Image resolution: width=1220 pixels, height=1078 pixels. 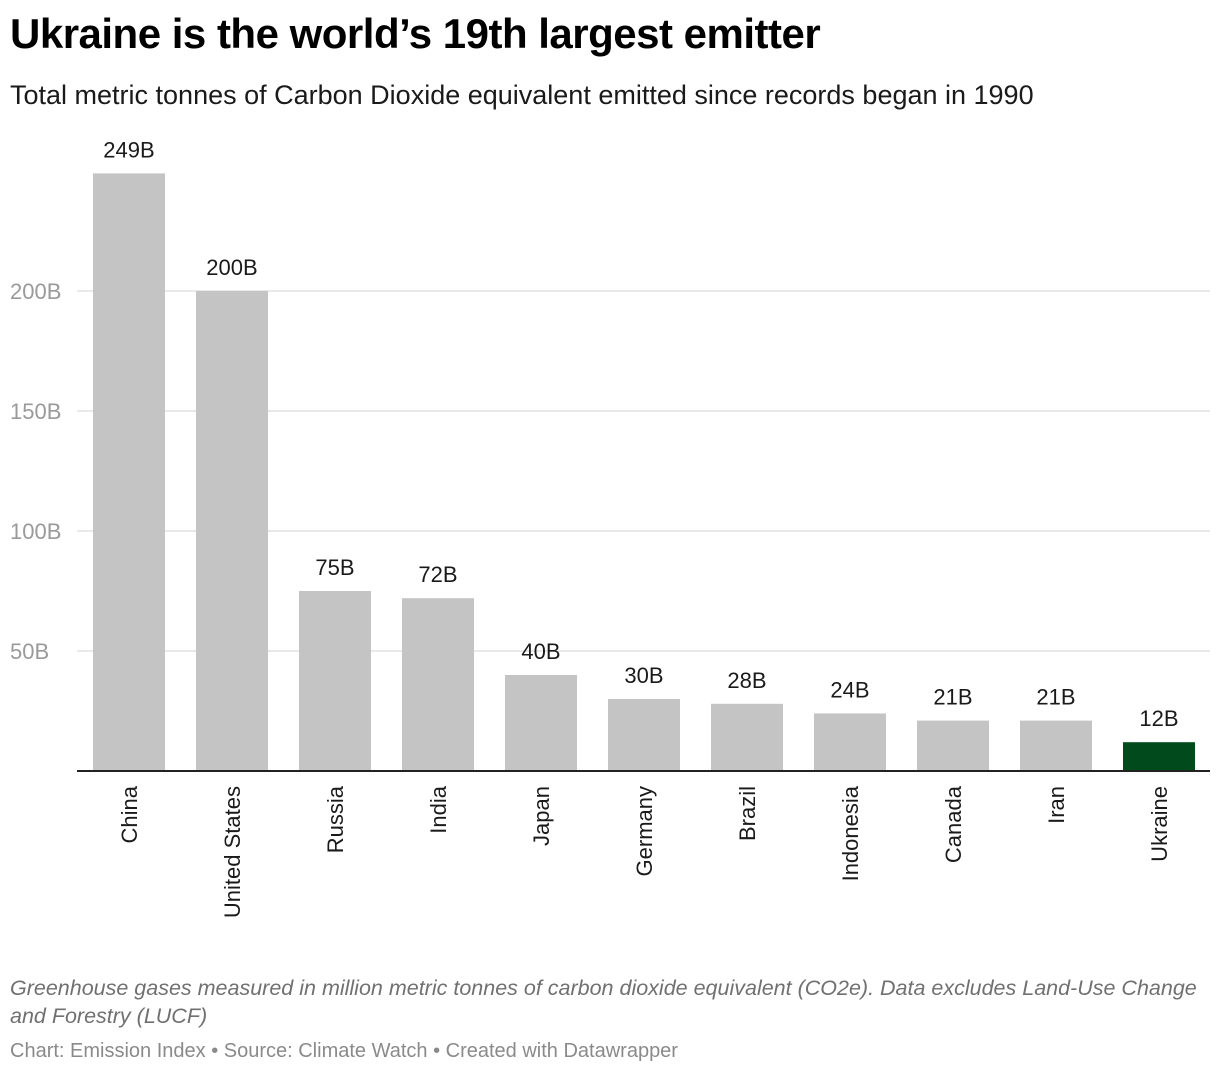 What do you see at coordinates (29, 651) in the screenshot?
I see `y-tick-label: 50B` at bounding box center [29, 651].